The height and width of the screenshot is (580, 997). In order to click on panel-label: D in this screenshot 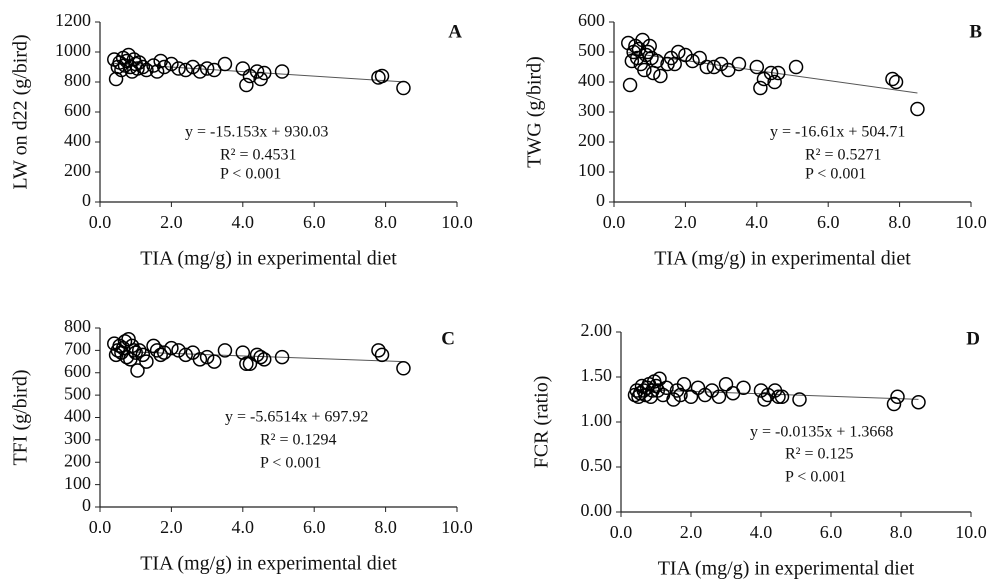, I will do `click(973, 338)`.